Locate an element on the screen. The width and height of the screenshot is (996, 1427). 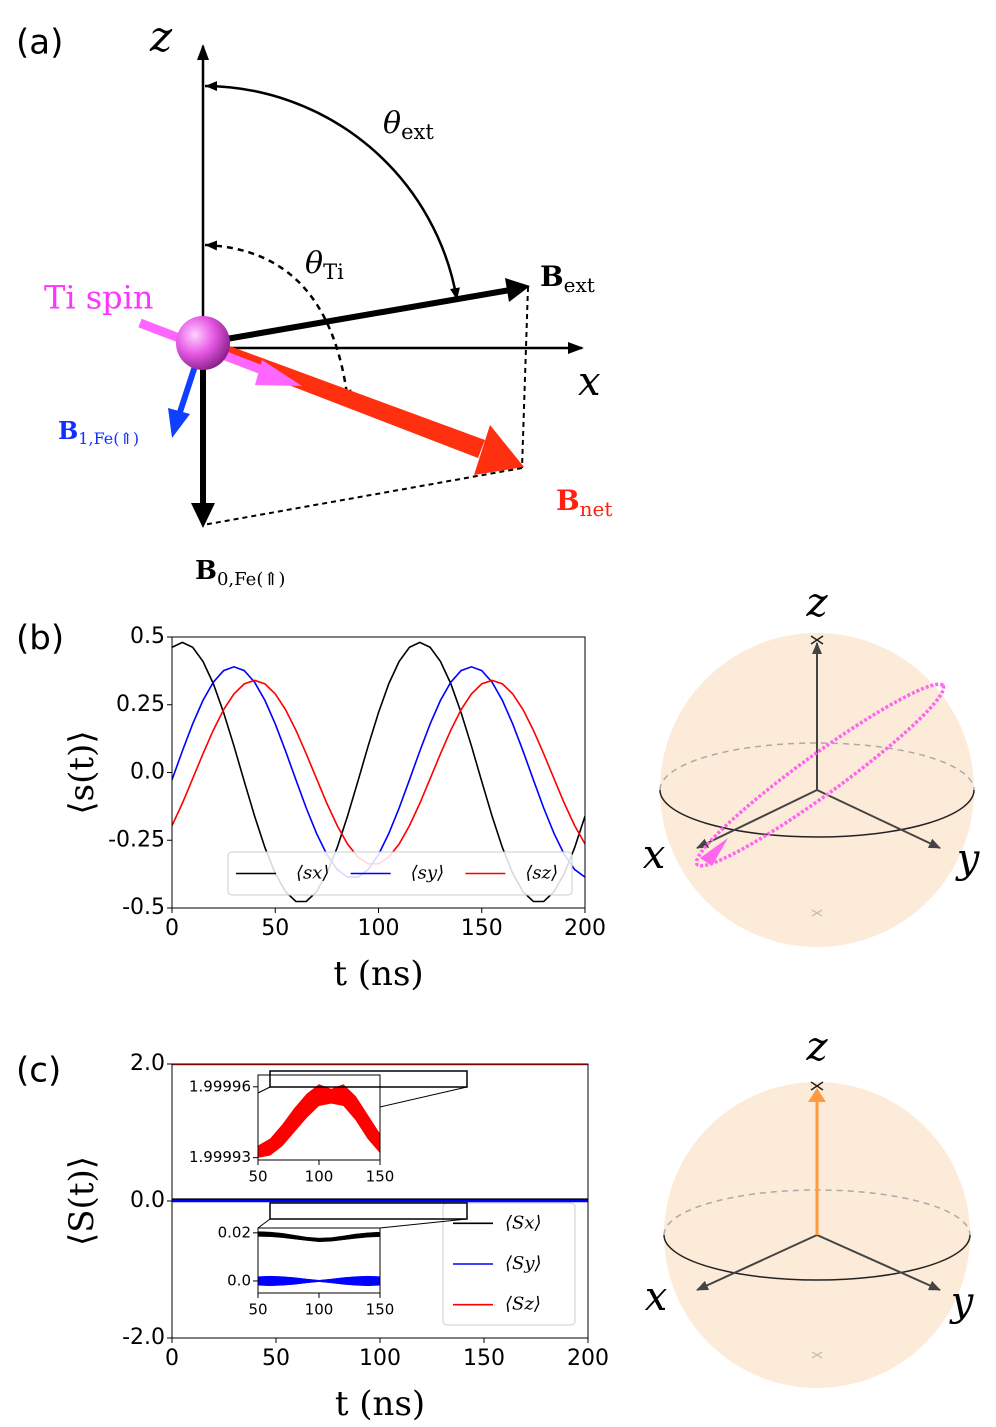
bnet-arrowhead is located at coordinates (499, 450).